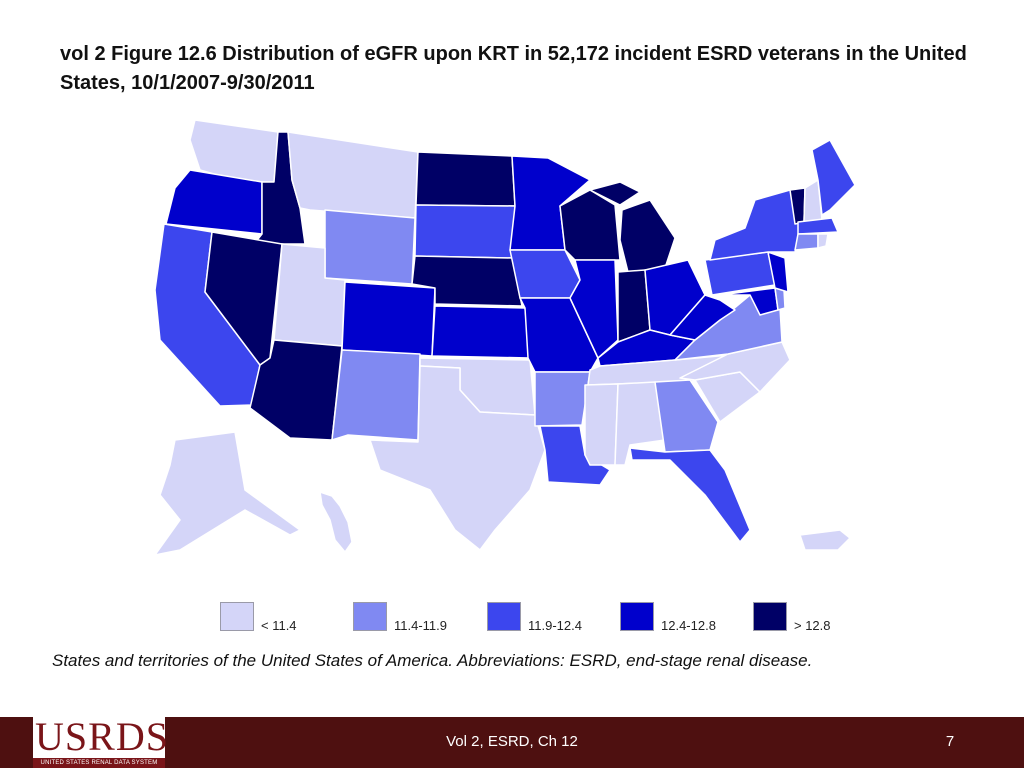 Image resolution: width=1024 pixels, height=768 pixels. Describe the element at coordinates (353, 175) in the screenshot. I see `state-mt` at that location.